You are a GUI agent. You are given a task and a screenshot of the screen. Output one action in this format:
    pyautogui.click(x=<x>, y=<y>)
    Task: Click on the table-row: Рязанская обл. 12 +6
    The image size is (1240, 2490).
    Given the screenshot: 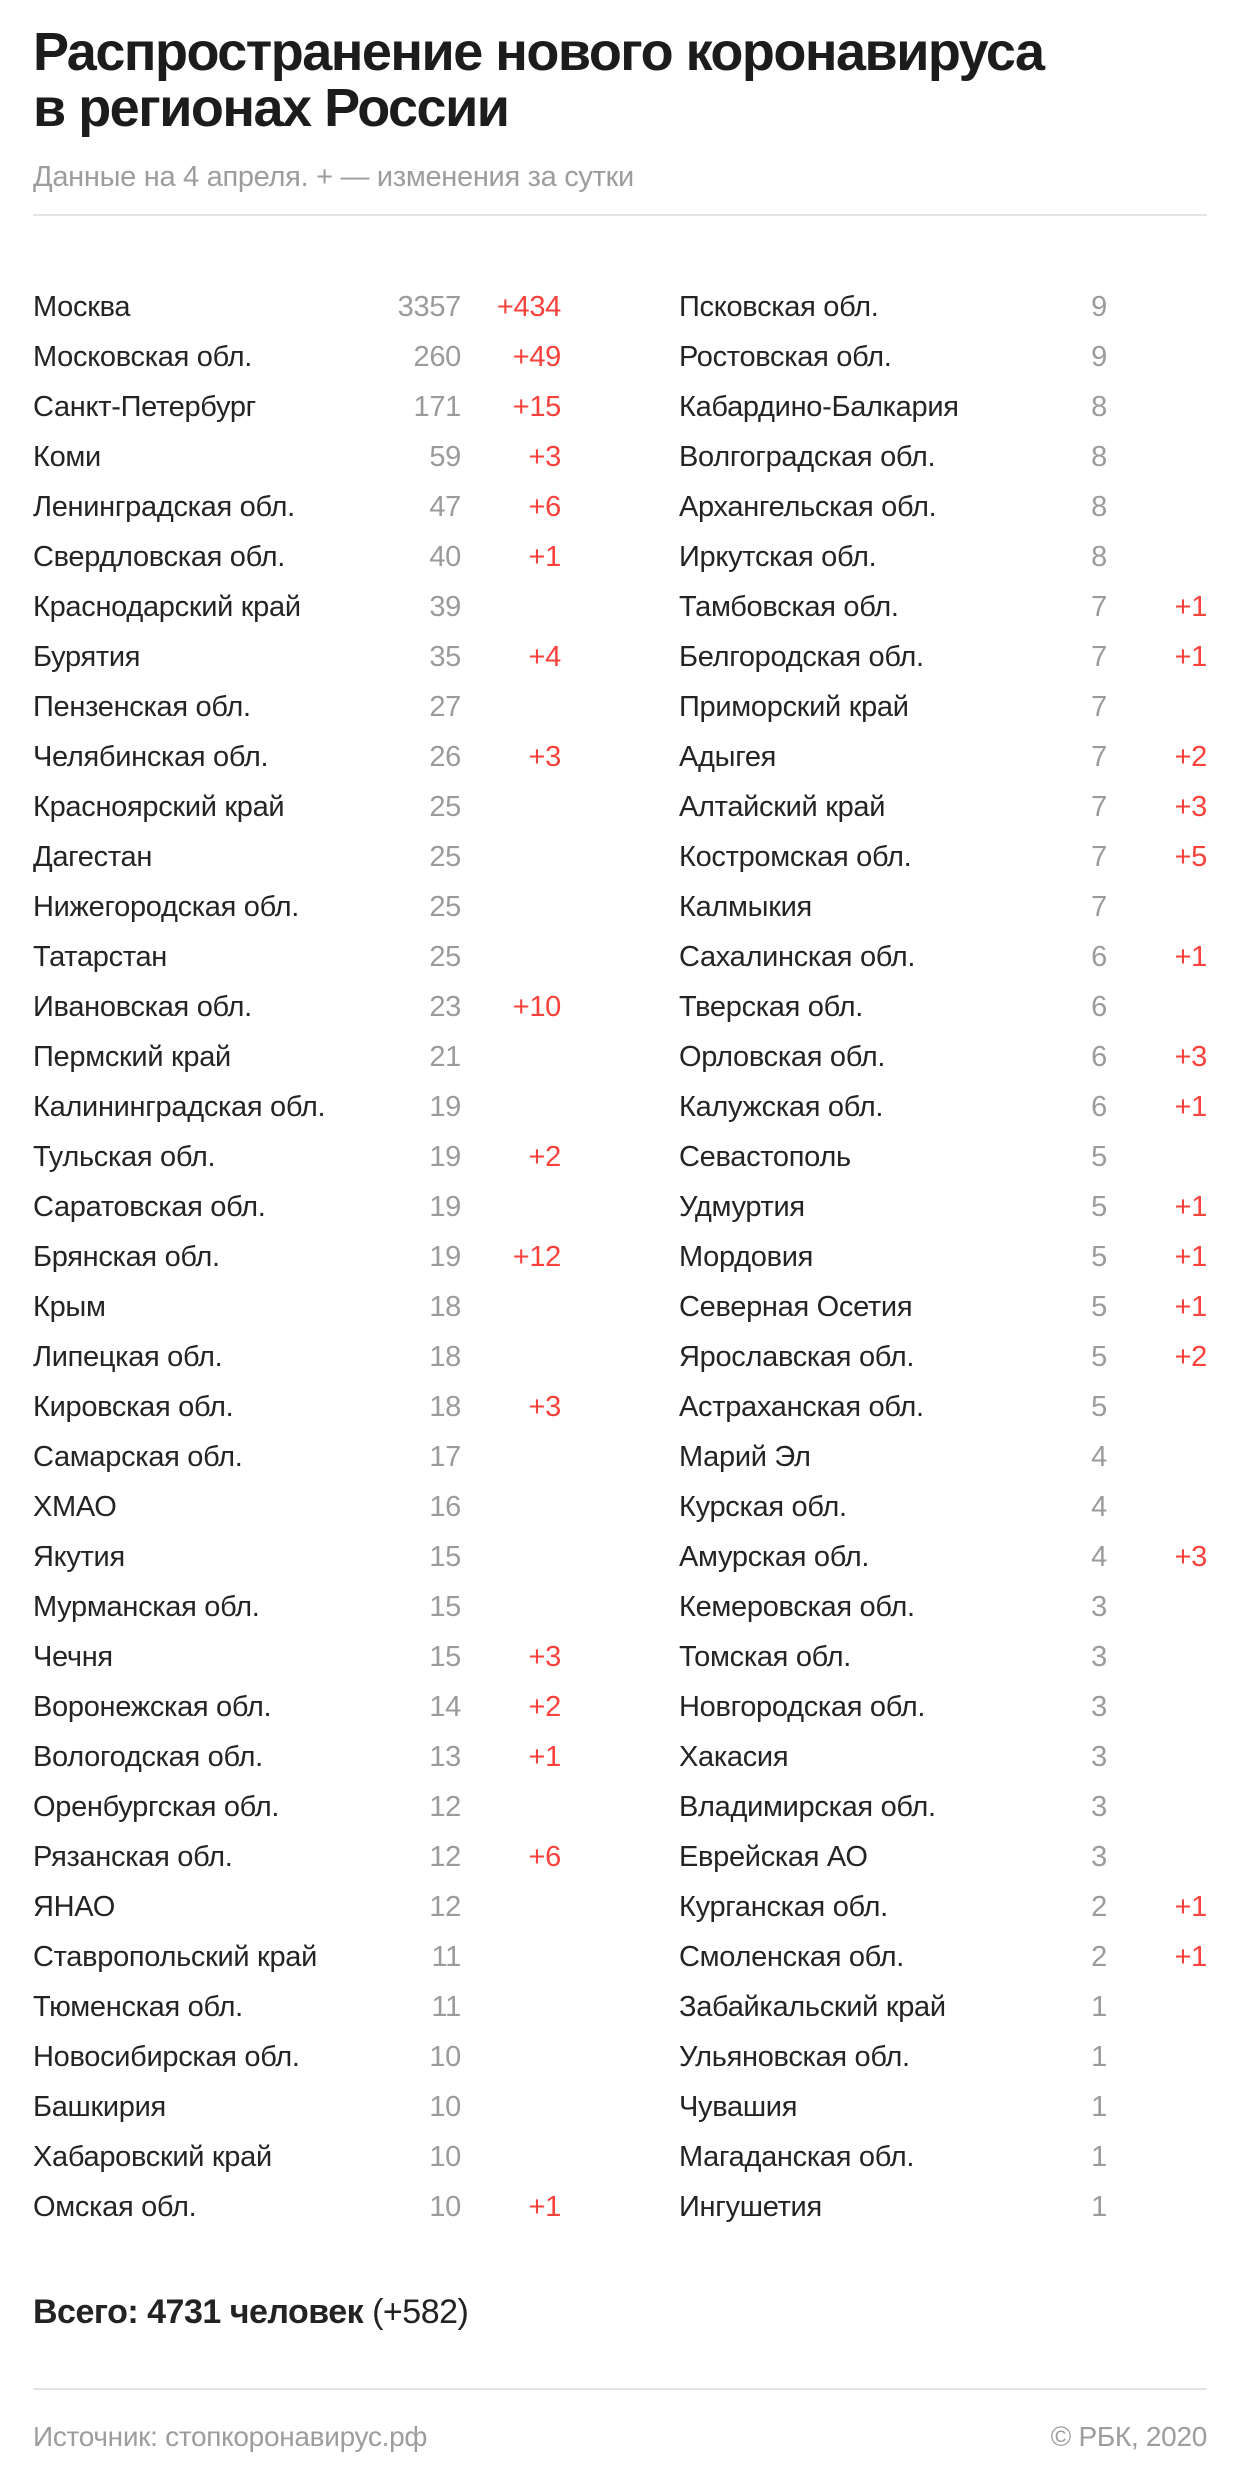 What is the action you would take?
    pyautogui.click(x=297, y=1857)
    